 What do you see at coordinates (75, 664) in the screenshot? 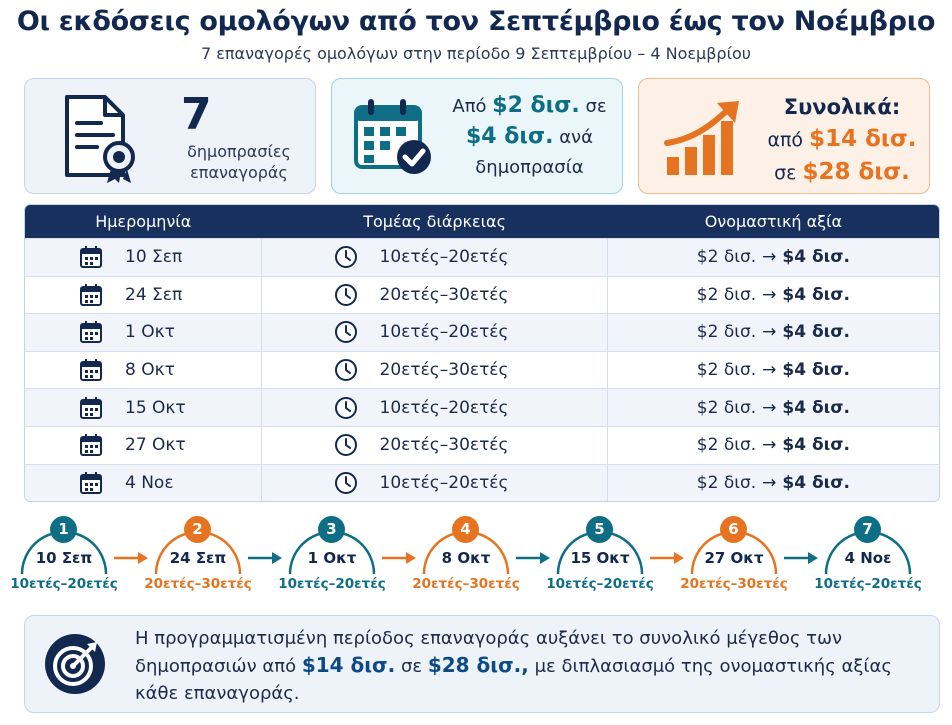
I see `target-icon` at bounding box center [75, 664].